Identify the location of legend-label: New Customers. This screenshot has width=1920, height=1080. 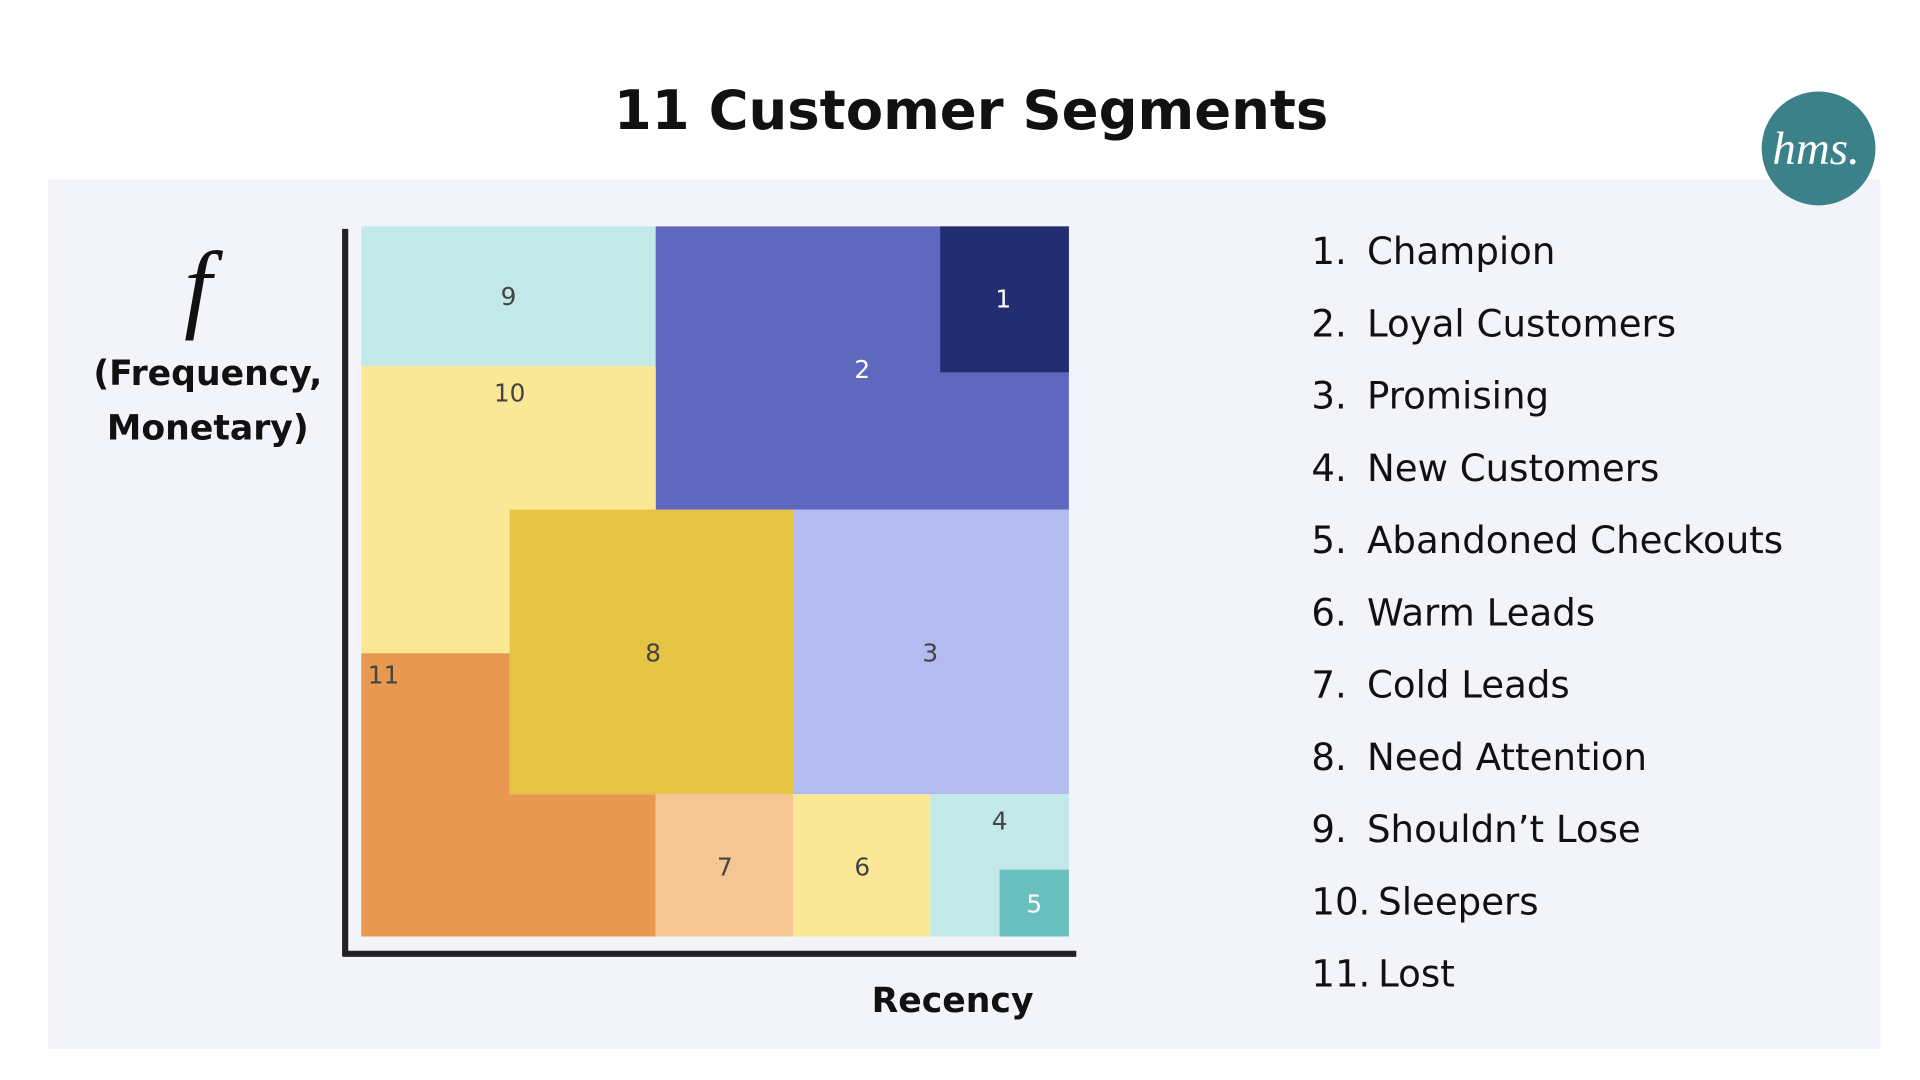
(1513, 468).